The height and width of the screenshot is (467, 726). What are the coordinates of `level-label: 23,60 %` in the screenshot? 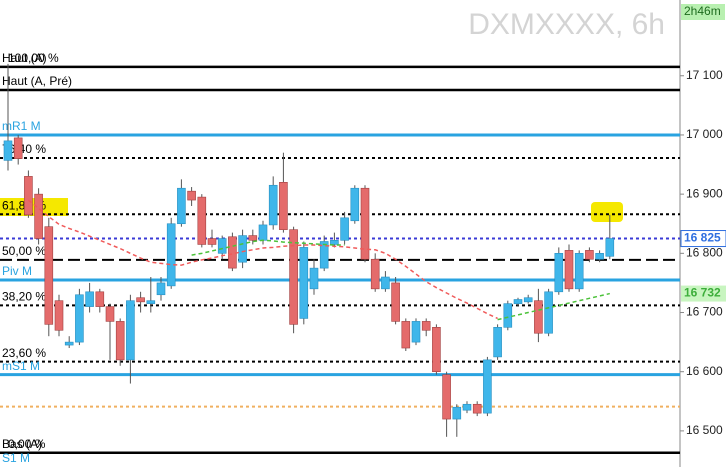 It's located at (24, 353).